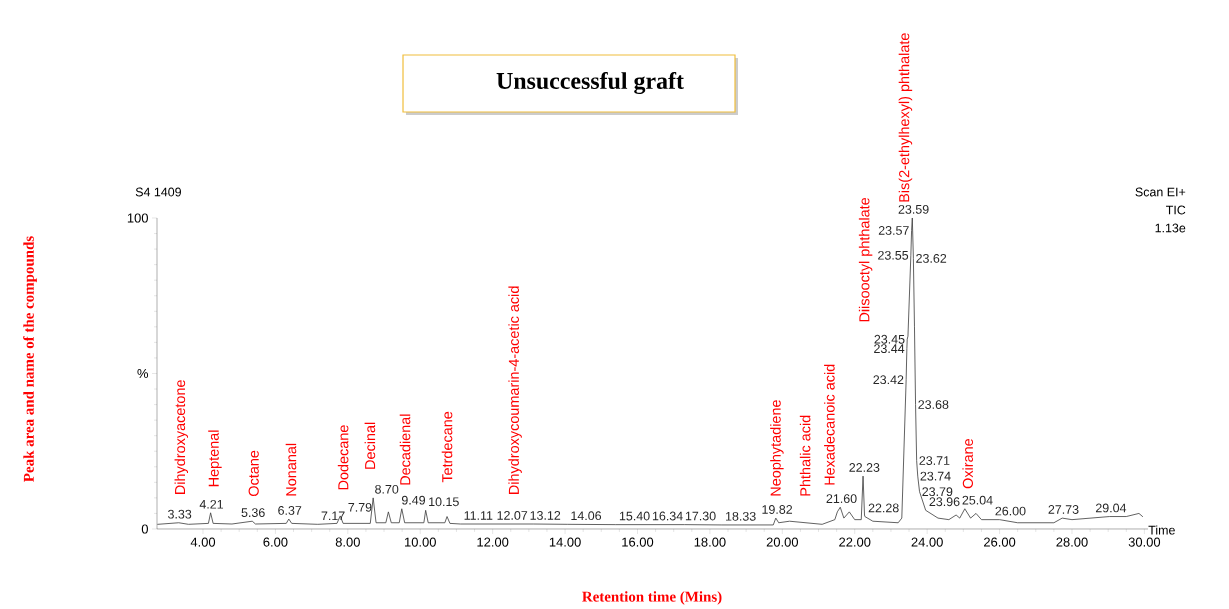 The image size is (1229, 609). Describe the element at coordinates (829, 424) in the screenshot. I see `annotation: Hexadecanoic acid` at that location.